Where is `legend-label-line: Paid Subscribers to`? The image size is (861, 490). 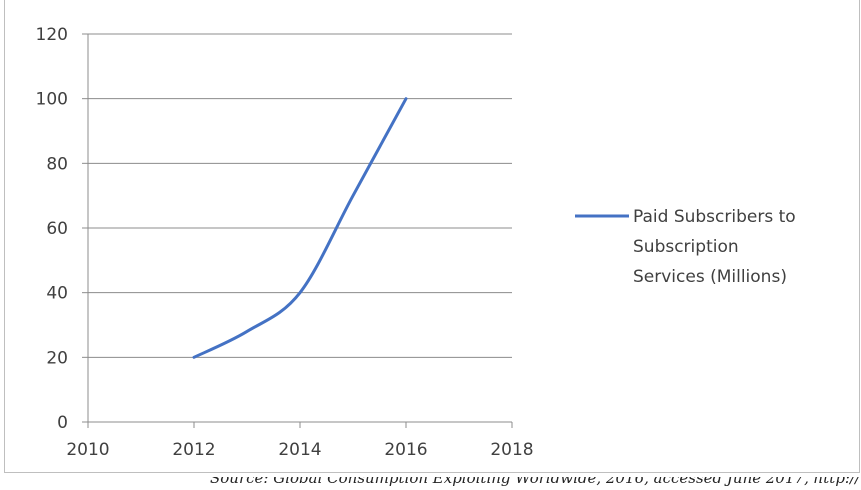
legend-label-line: Paid Subscribers to is located at coordinates (714, 217).